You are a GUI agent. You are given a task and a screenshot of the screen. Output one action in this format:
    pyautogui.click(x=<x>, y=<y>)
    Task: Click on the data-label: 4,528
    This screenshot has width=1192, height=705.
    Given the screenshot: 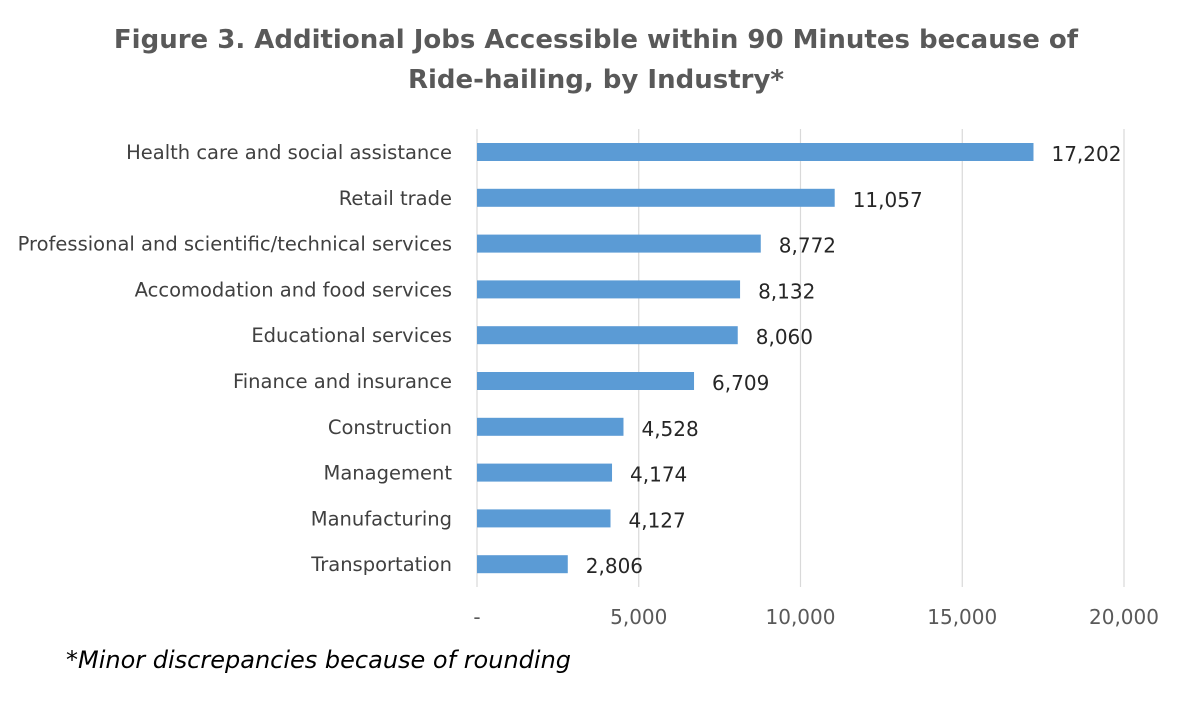 What is the action you would take?
    pyautogui.click(x=669, y=429)
    